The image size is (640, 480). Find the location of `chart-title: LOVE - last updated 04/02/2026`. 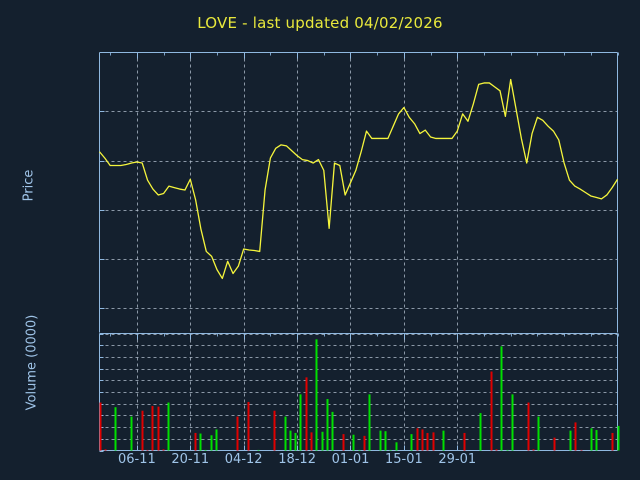

chart-title: LOVE - last updated 04/02/2026 is located at coordinates (320, 23).